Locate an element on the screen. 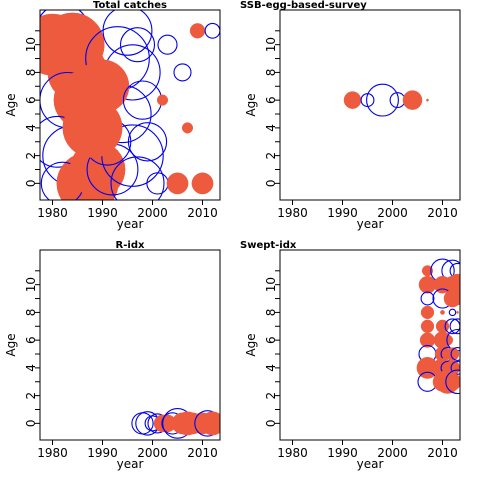 The width and height of the screenshot is (480, 480). panel-title: SSB-egg-based-survey is located at coordinates (303, 5).